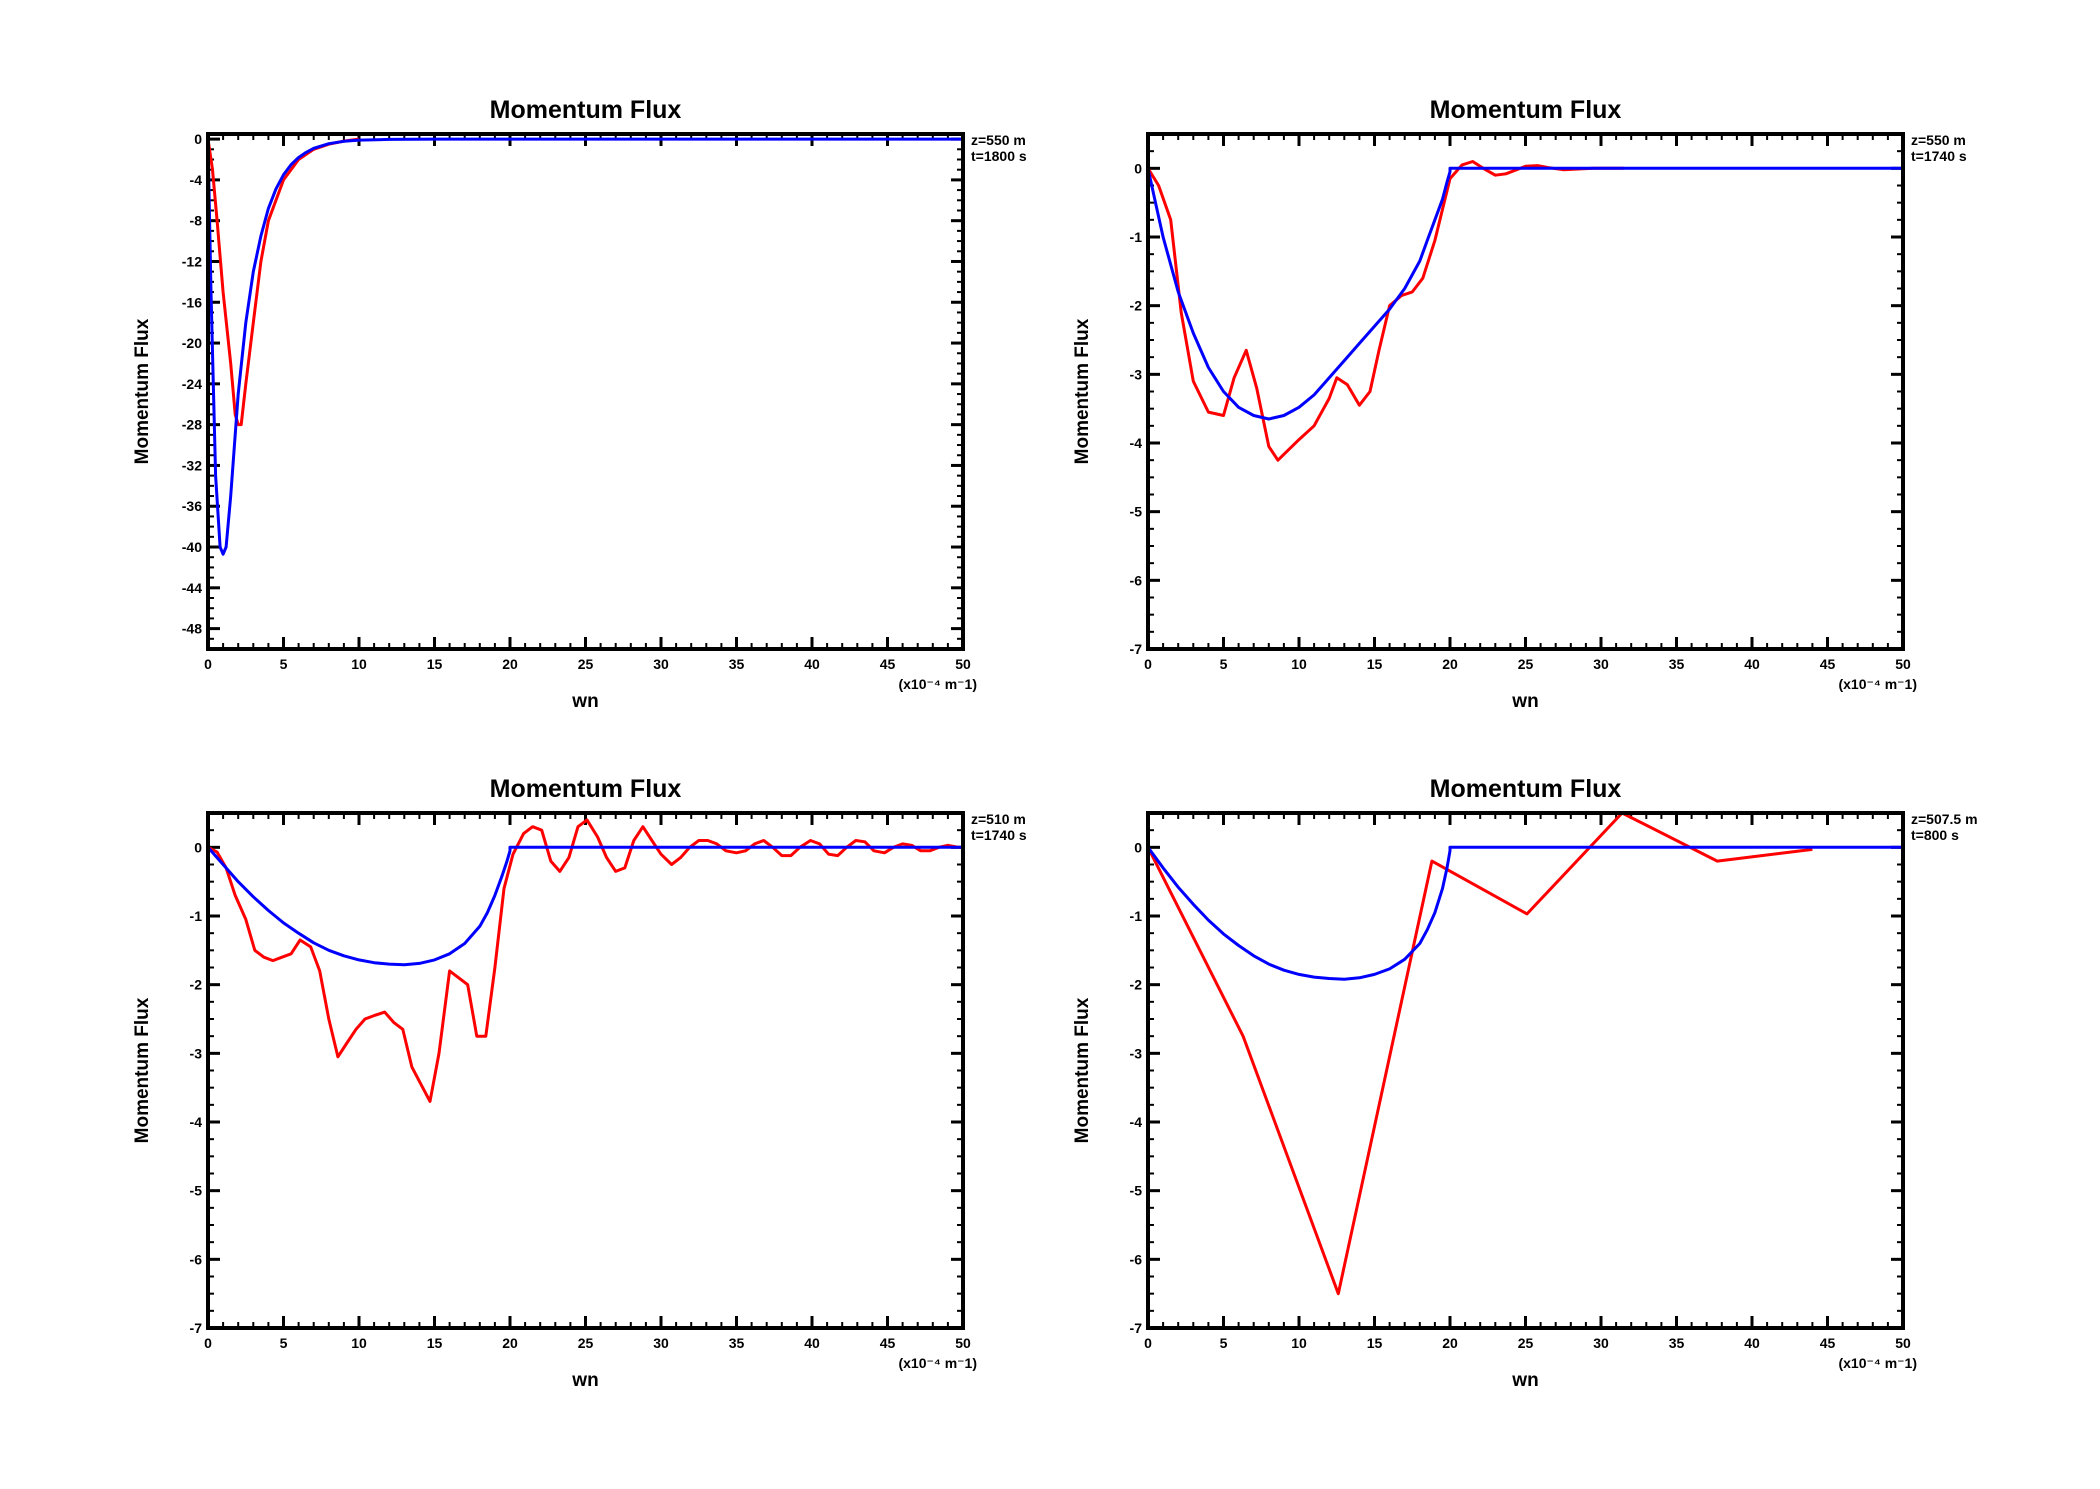 The height and width of the screenshot is (1489, 2100). I want to click on time-label: t=800 s, so click(1935, 835).